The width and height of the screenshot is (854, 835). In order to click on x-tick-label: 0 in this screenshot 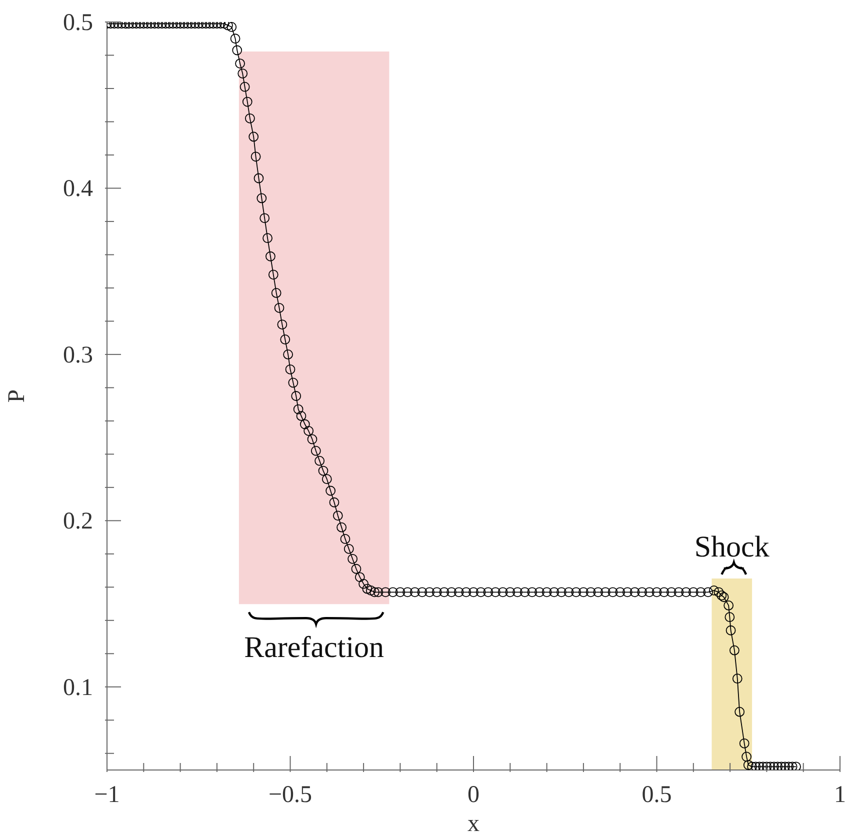, I will do `click(474, 795)`.